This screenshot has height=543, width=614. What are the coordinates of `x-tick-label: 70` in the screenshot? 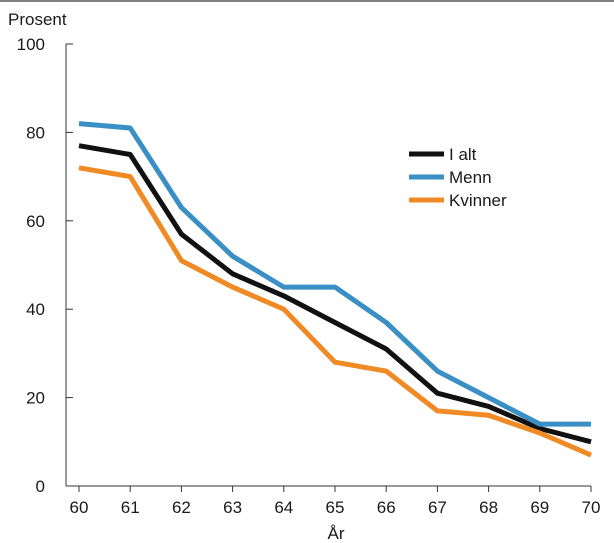 It's located at (591, 507).